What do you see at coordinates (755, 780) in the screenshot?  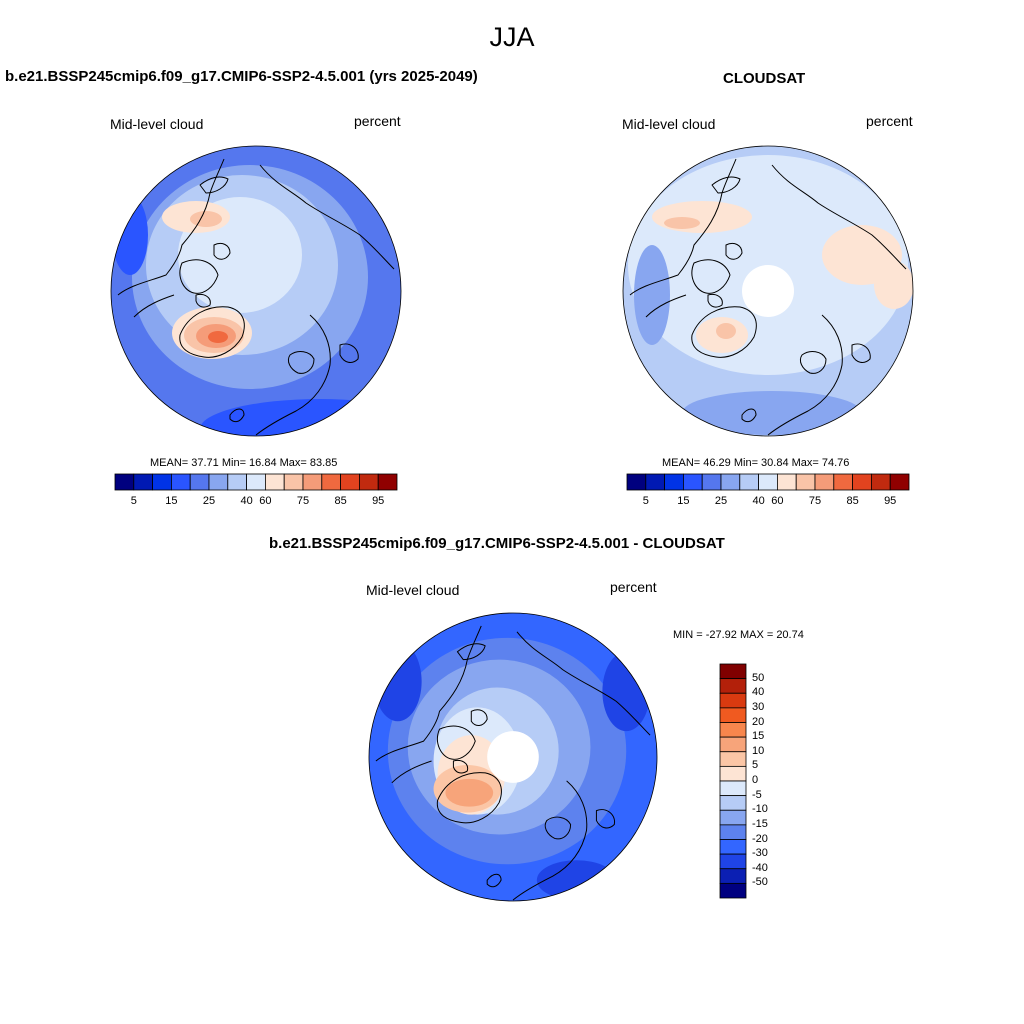 I see `colorbar-tick-label: 0` at bounding box center [755, 780].